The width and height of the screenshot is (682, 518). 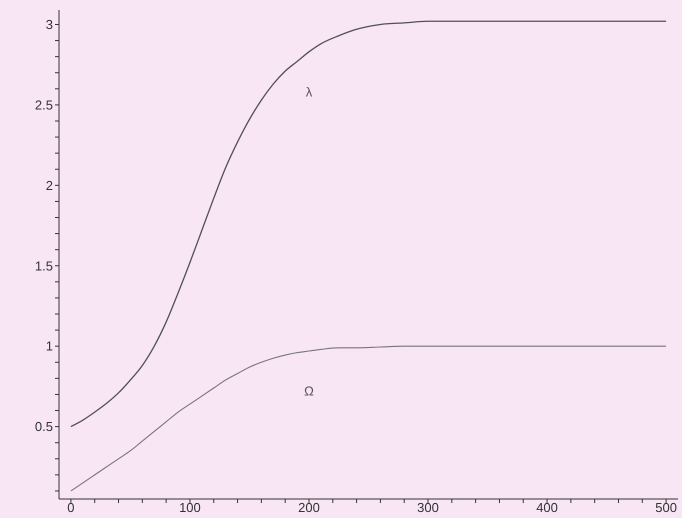 What do you see at coordinates (49, 346) in the screenshot?
I see `y-tick-label: 1` at bounding box center [49, 346].